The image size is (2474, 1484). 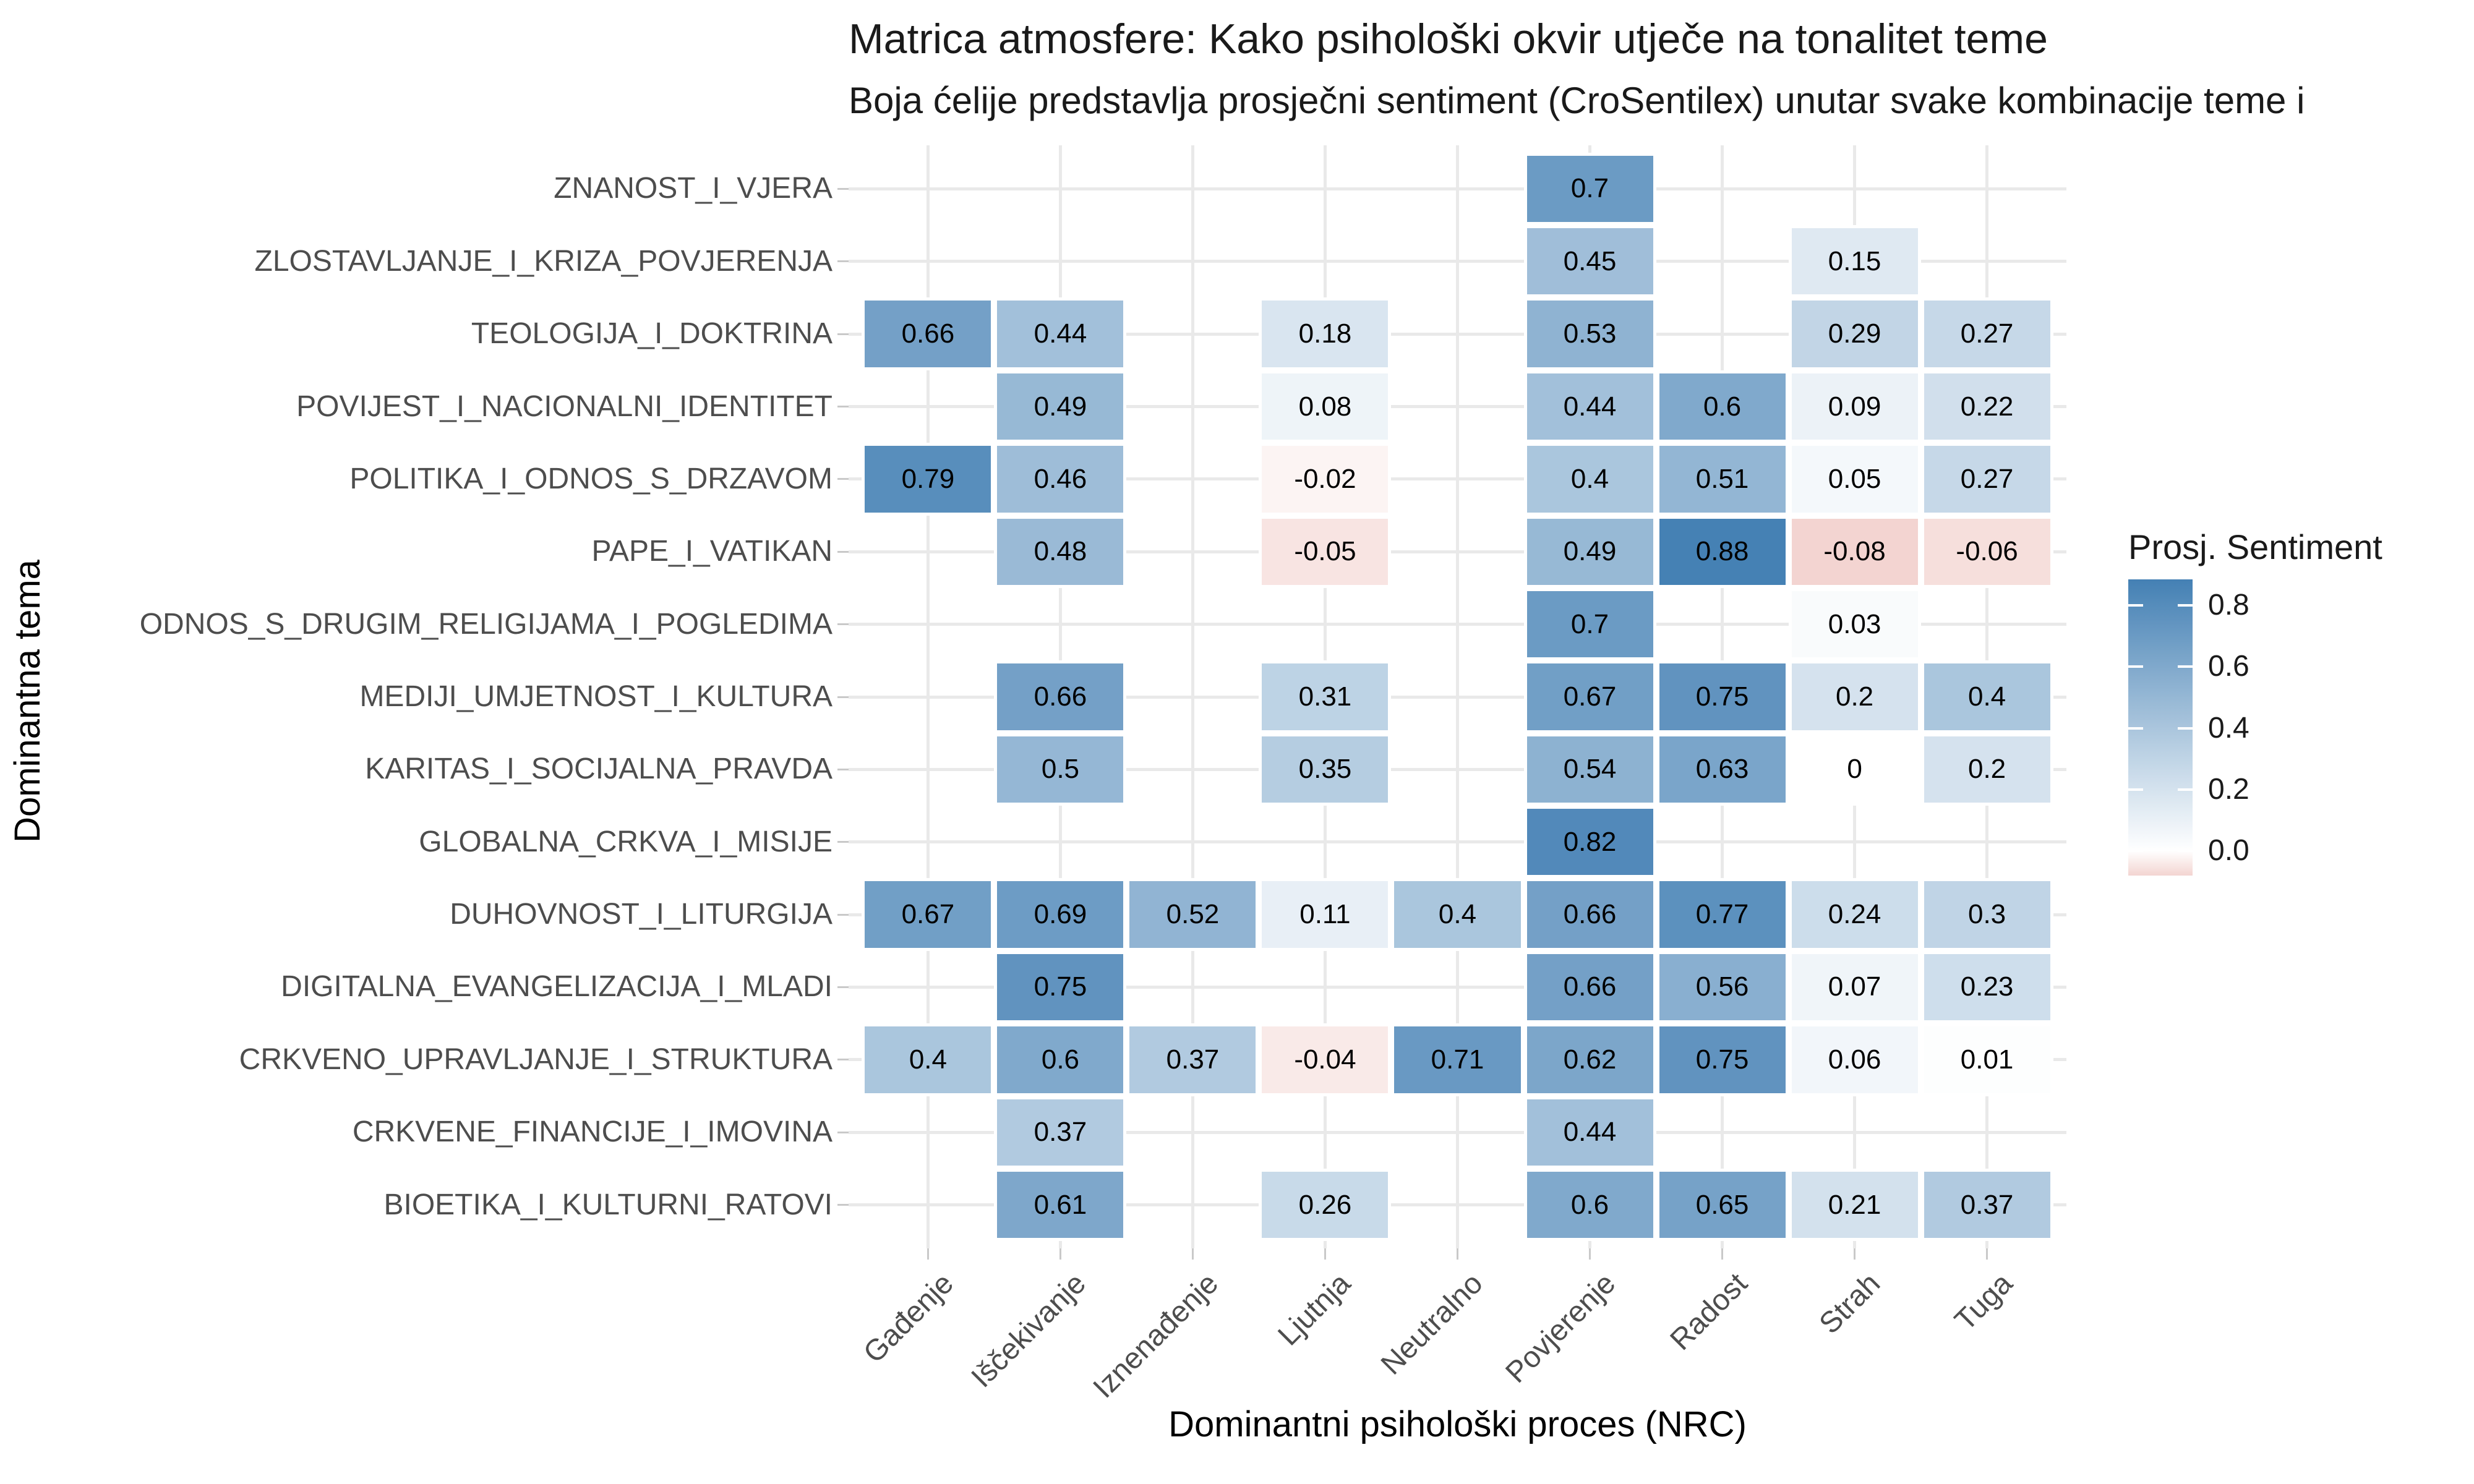 What do you see at coordinates (1723, 696) in the screenshot?
I see `heatmap-cell: 0.75` at bounding box center [1723, 696].